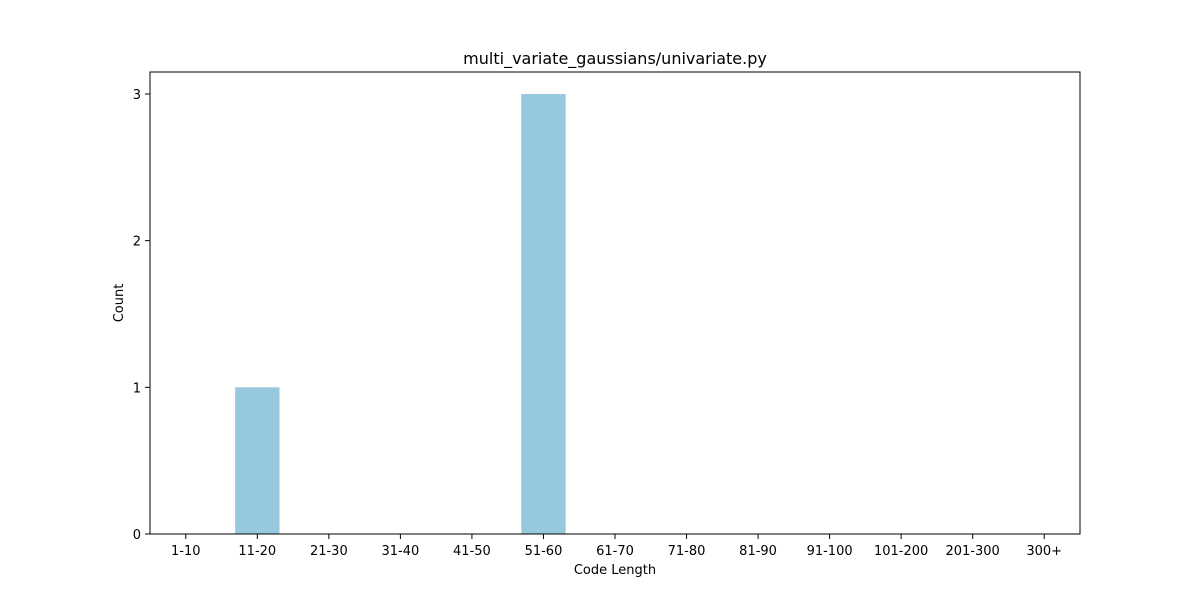 The image size is (1200, 600). I want to click on x-tick-label-51-60: 51-60, so click(544, 551).